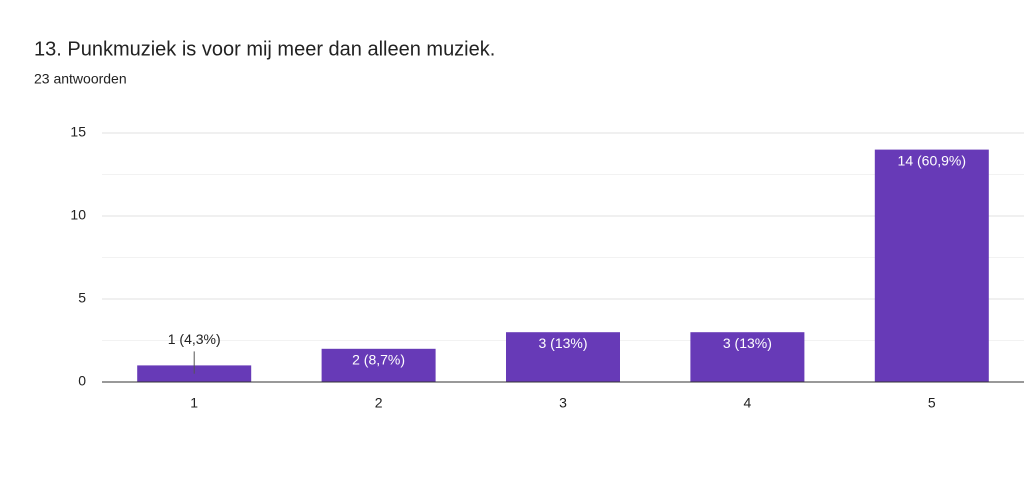 The image size is (1024, 487). What do you see at coordinates (82, 298) in the screenshot?
I see `y-tick-label: 5` at bounding box center [82, 298].